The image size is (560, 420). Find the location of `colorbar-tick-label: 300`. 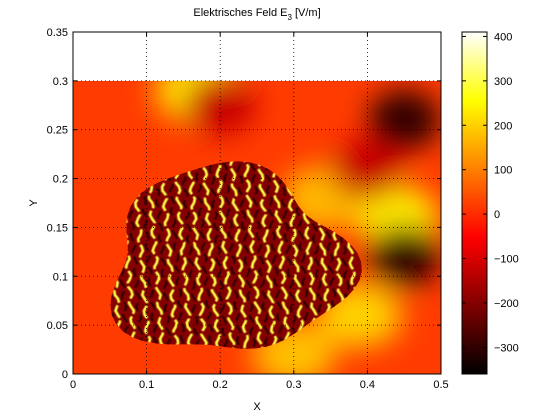

colorbar-tick-label: 300 is located at coordinates (503, 82).